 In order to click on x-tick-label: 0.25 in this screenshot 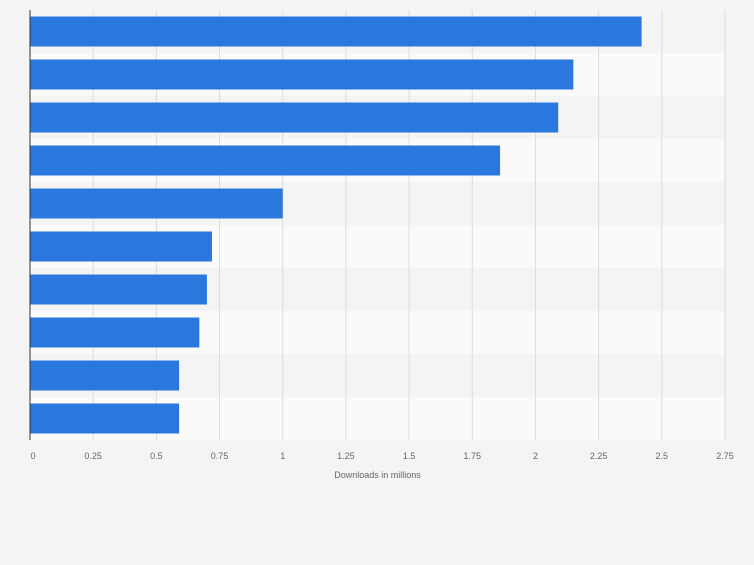, I will do `click(93, 456)`.